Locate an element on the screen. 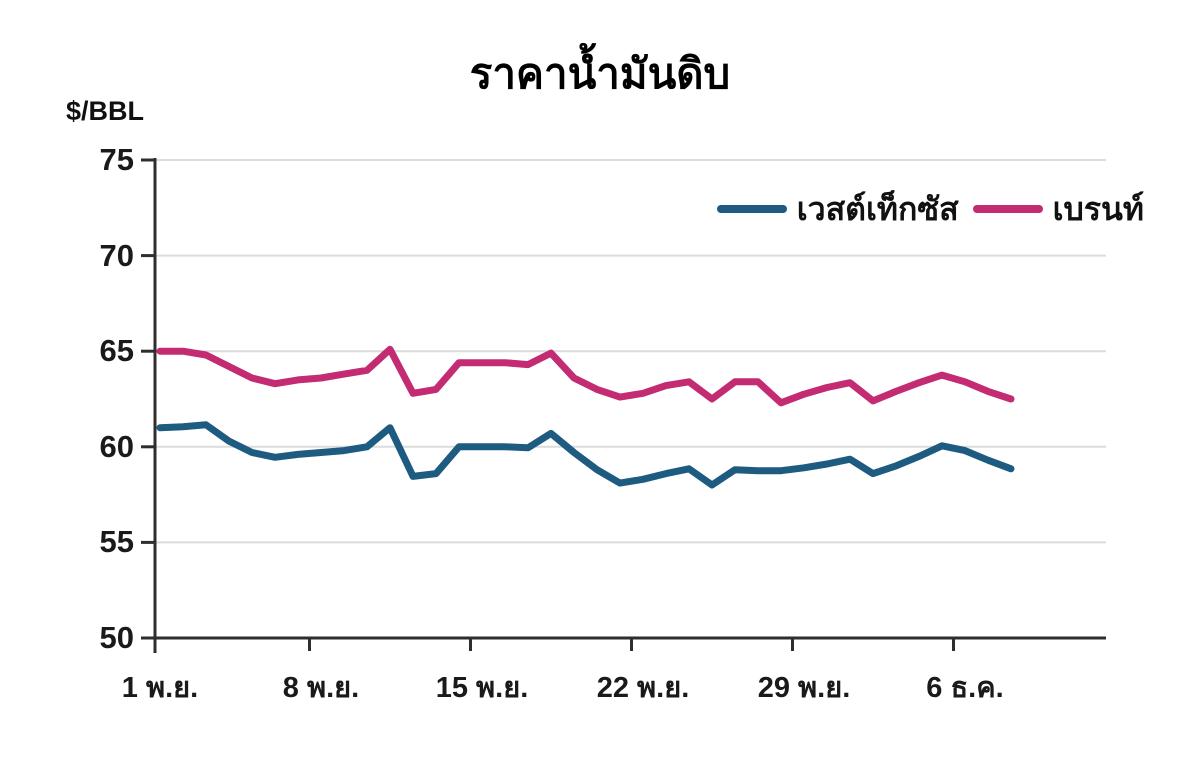 The height and width of the screenshot is (782, 1200). y-tick-label: 75 is located at coordinates (116, 159).